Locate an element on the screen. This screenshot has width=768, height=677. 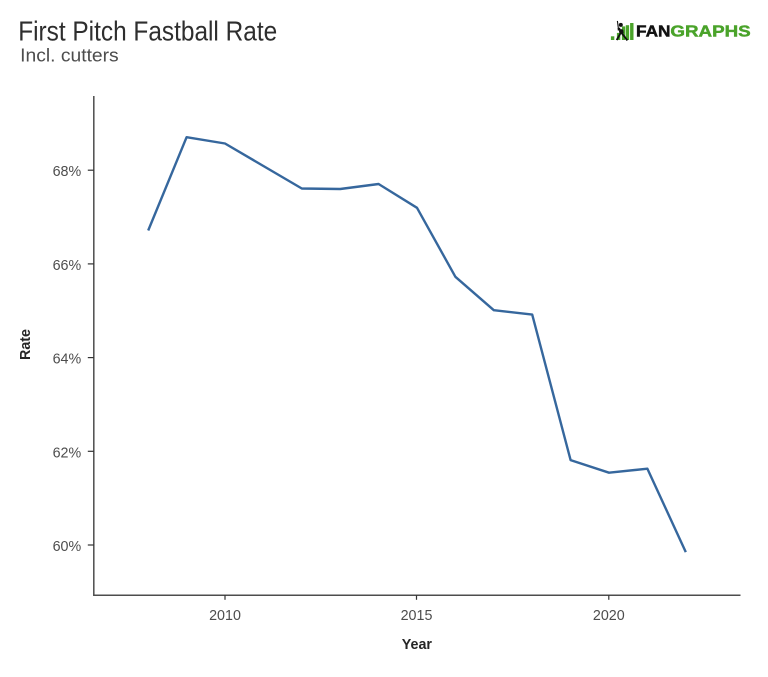
svg-text: 60% is located at coordinates (67, 547).